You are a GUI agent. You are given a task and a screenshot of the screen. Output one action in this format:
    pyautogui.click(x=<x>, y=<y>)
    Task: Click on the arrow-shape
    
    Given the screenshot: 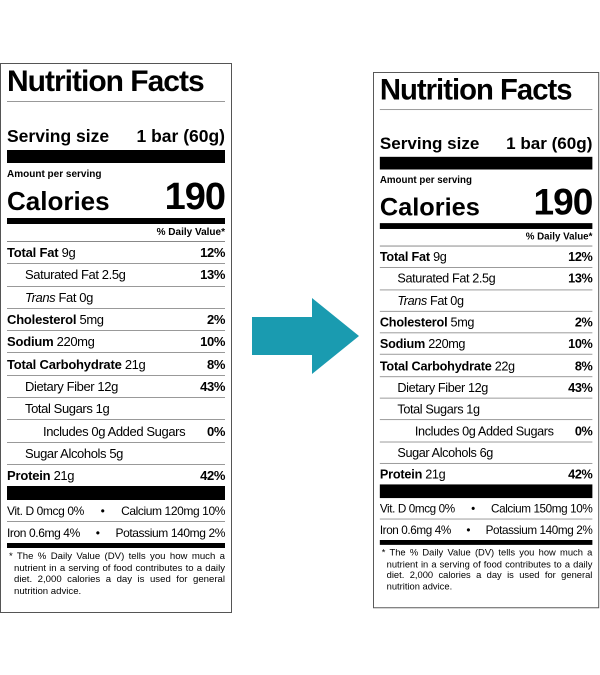 What is the action you would take?
    pyautogui.click(x=305, y=336)
    